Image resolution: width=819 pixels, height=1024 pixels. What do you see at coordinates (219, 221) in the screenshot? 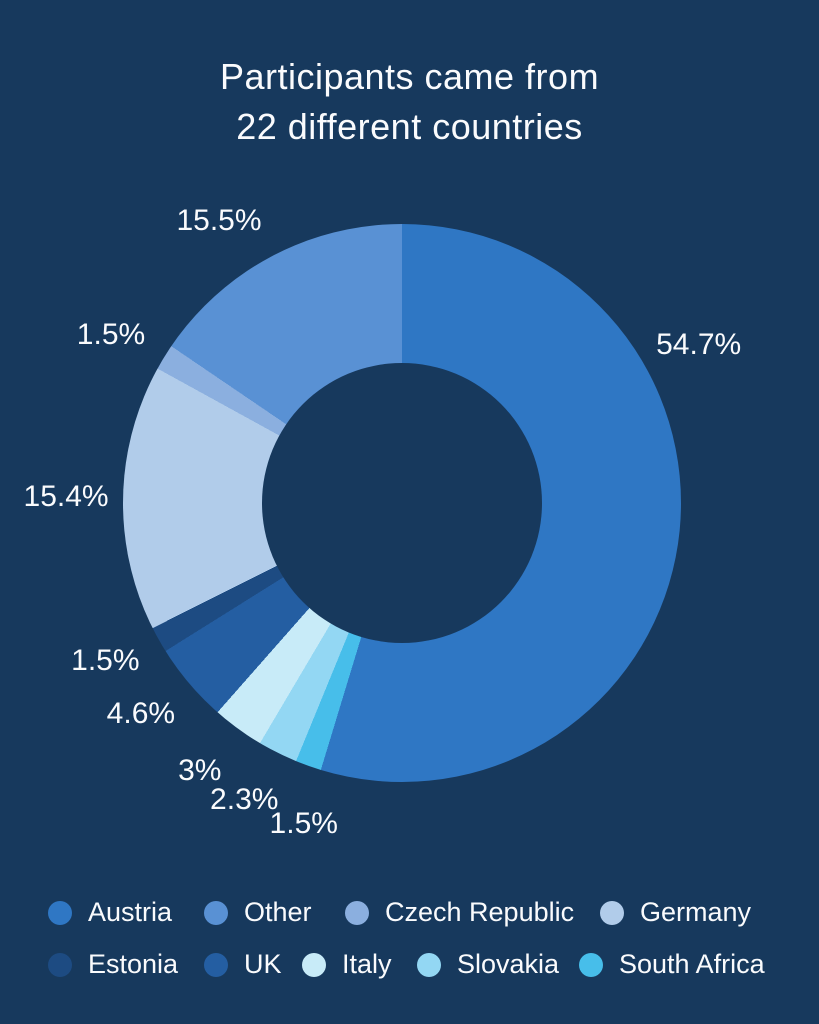
I see `percent-label-other: 15.5%` at bounding box center [219, 221].